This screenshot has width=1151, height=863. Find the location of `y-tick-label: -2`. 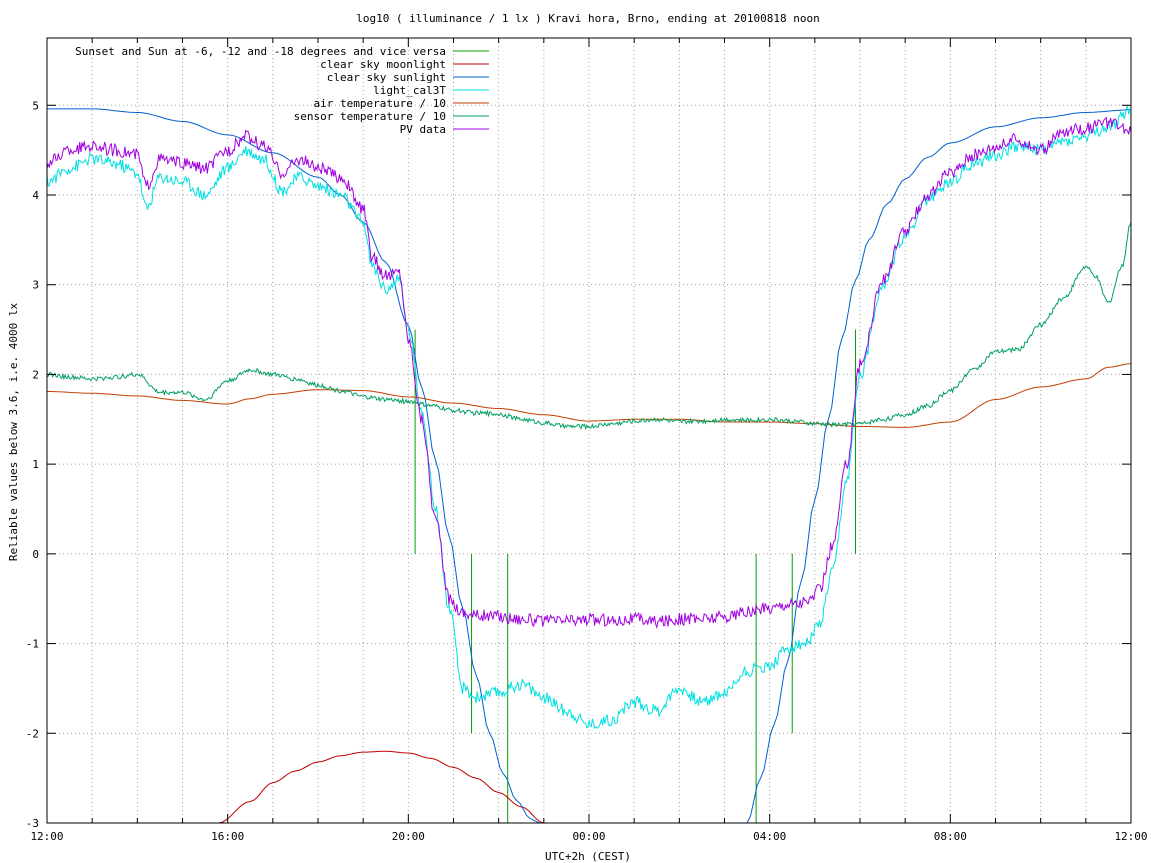

y-tick-label: -2 is located at coordinates (32, 733).